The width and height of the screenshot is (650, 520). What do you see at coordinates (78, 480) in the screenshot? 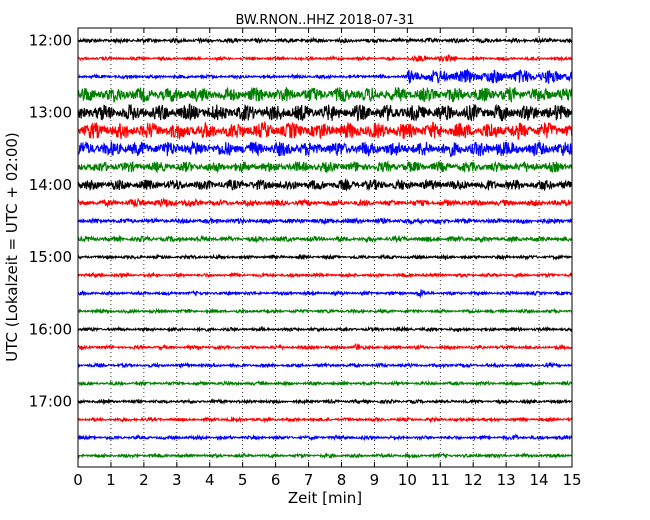
I see `x-tick-label: 0` at bounding box center [78, 480].